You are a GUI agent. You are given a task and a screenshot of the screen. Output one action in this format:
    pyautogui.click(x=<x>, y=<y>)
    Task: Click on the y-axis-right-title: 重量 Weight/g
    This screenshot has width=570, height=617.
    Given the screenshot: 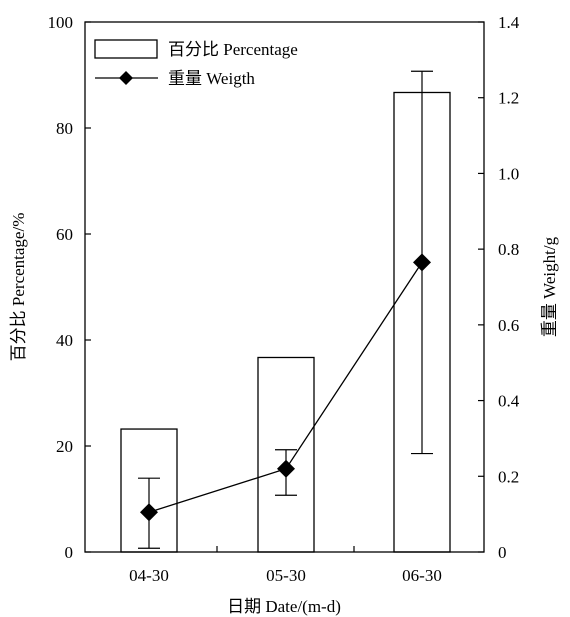 What is the action you would take?
    pyautogui.click(x=549, y=286)
    